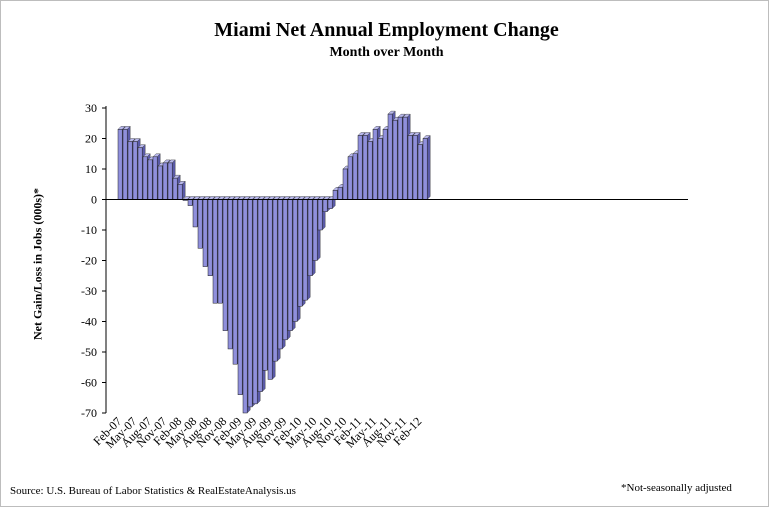  What do you see at coordinates (429, 167) in the screenshot?
I see `bar-side` at bounding box center [429, 167].